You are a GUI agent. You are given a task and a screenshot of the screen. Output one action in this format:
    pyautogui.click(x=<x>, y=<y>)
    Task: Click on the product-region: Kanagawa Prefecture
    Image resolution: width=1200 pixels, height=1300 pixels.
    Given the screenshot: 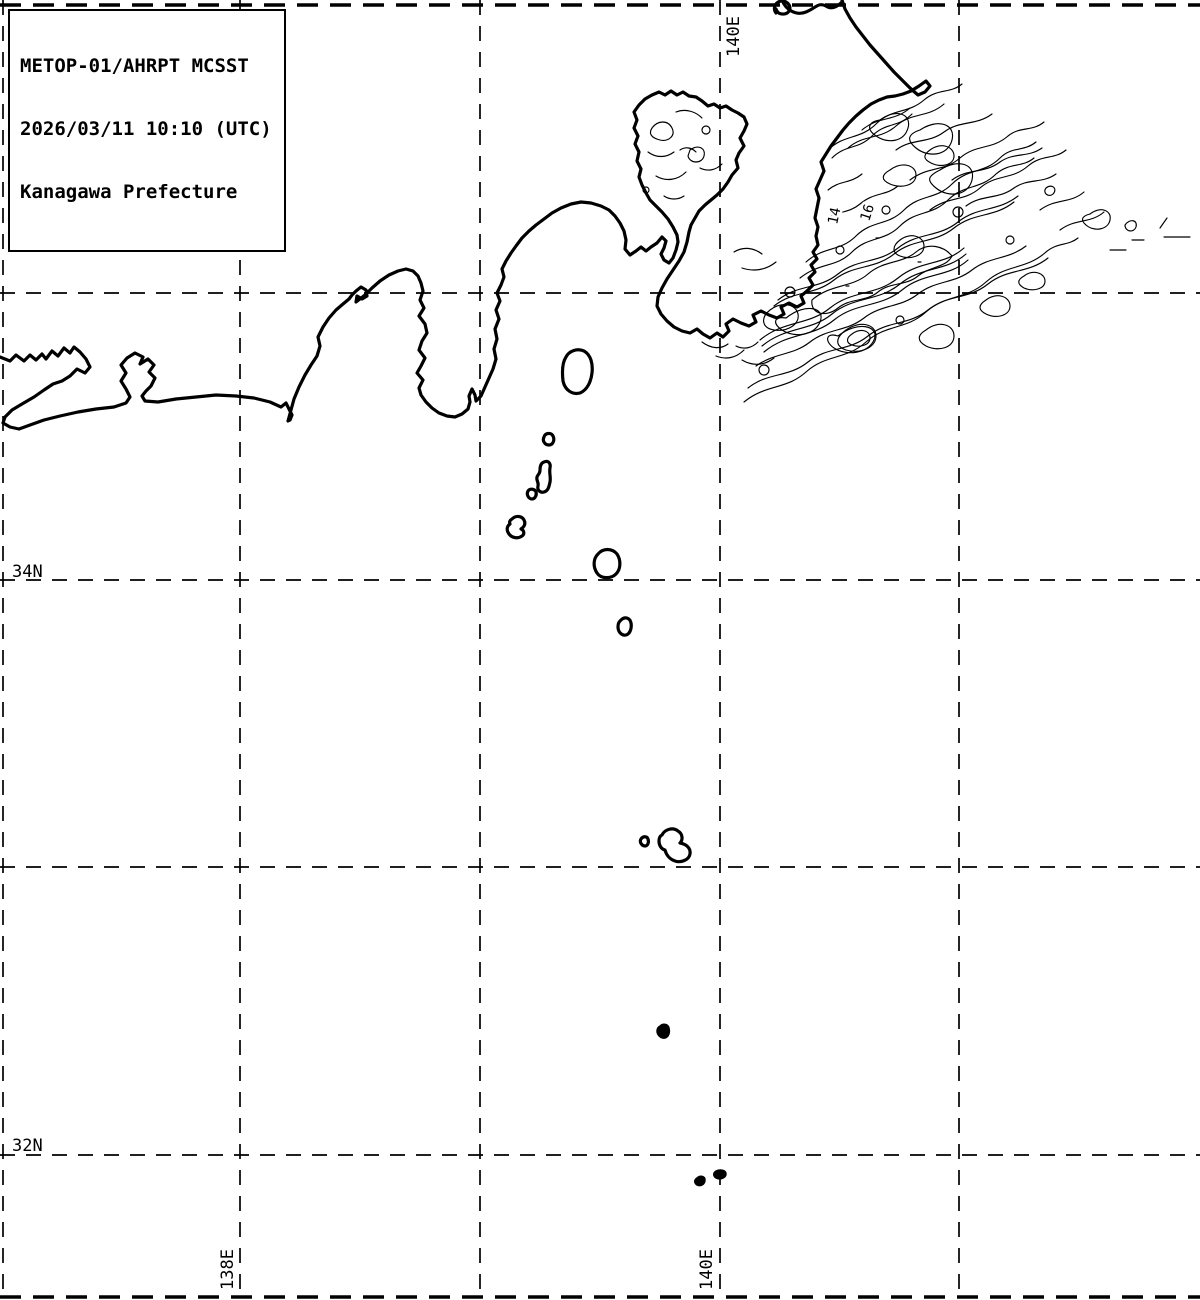 What is the action you would take?
    pyautogui.click(x=129, y=192)
    